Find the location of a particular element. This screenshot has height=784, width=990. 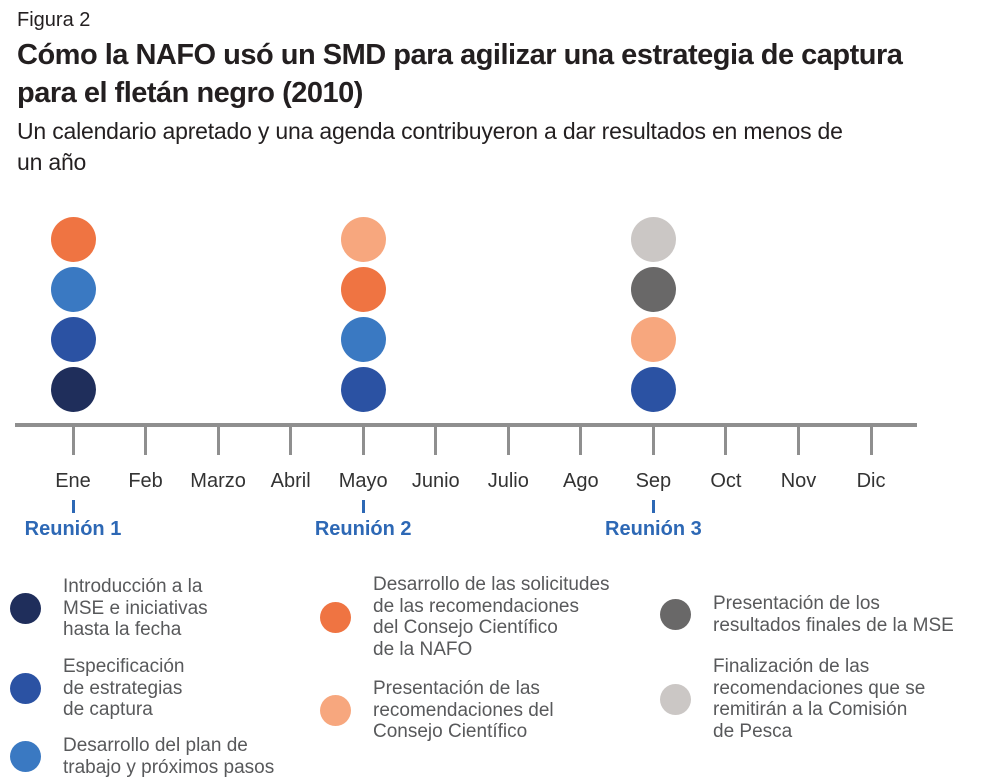

orange-dot-icon is located at coordinates (335, 617).